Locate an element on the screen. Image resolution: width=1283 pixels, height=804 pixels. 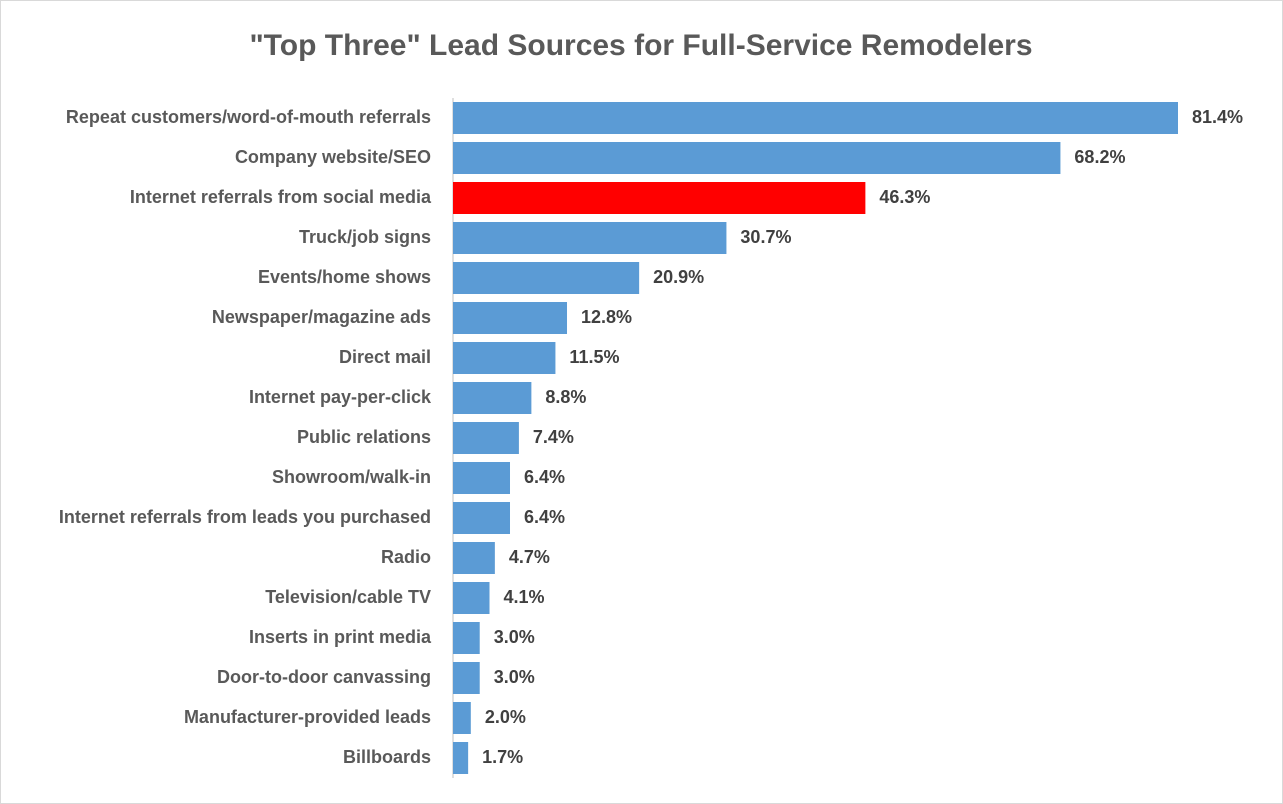
value-label: 8.8% is located at coordinates (565, 397).